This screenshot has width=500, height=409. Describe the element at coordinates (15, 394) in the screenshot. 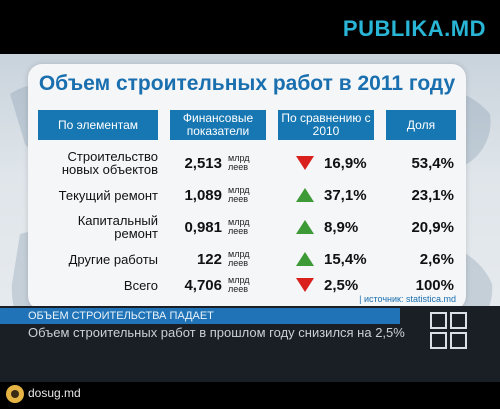

I see `site-icon` at that location.